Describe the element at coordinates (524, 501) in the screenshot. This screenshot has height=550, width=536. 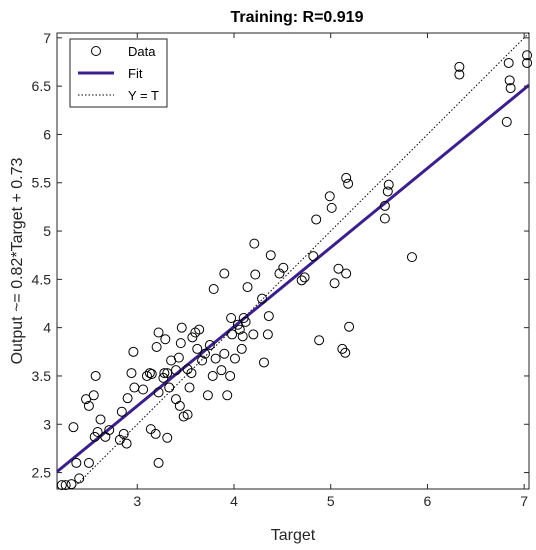
I see `x-tick-label: 7` at that location.